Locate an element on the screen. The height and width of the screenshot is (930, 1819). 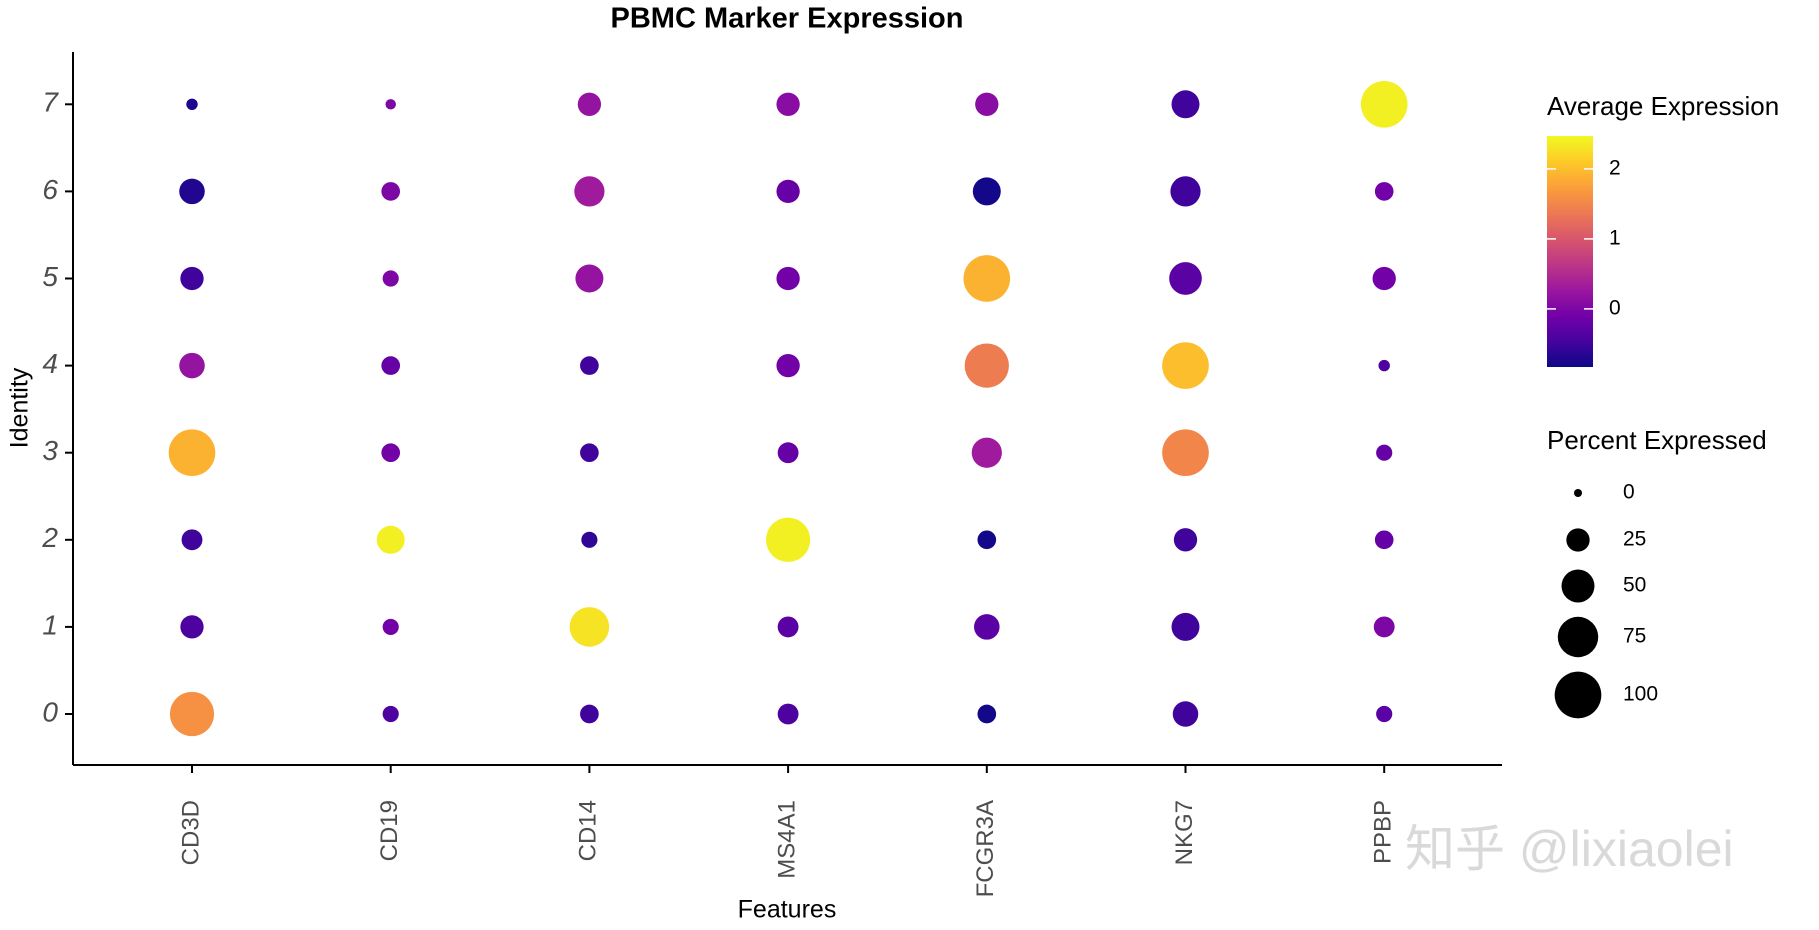
watermark: 知乎 @lixiaolei is located at coordinates (1569, 849).